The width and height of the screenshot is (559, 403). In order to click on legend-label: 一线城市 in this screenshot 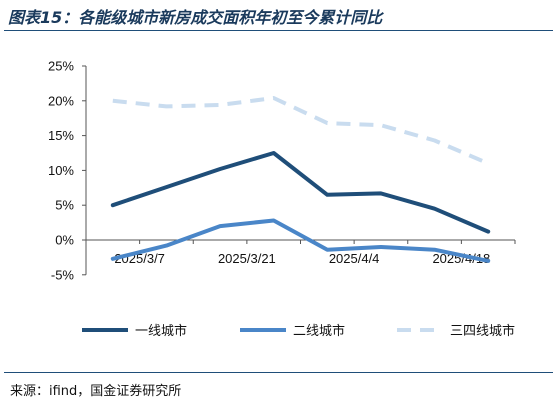, I will do `click(161, 331)`.